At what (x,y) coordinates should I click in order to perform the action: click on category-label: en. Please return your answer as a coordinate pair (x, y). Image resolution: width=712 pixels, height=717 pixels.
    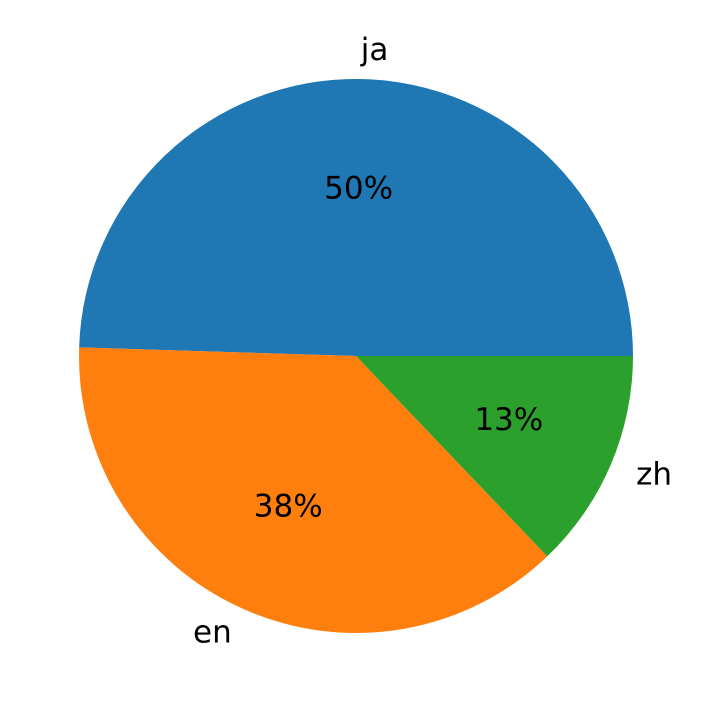
    Looking at the image, I should click on (212, 633).